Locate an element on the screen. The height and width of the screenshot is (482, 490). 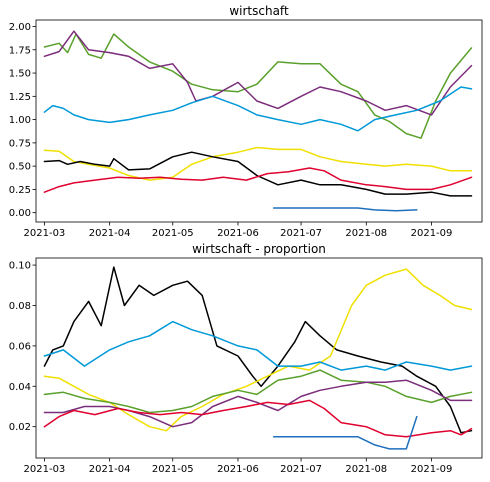
series-line-gold is located at coordinates (258, 163).